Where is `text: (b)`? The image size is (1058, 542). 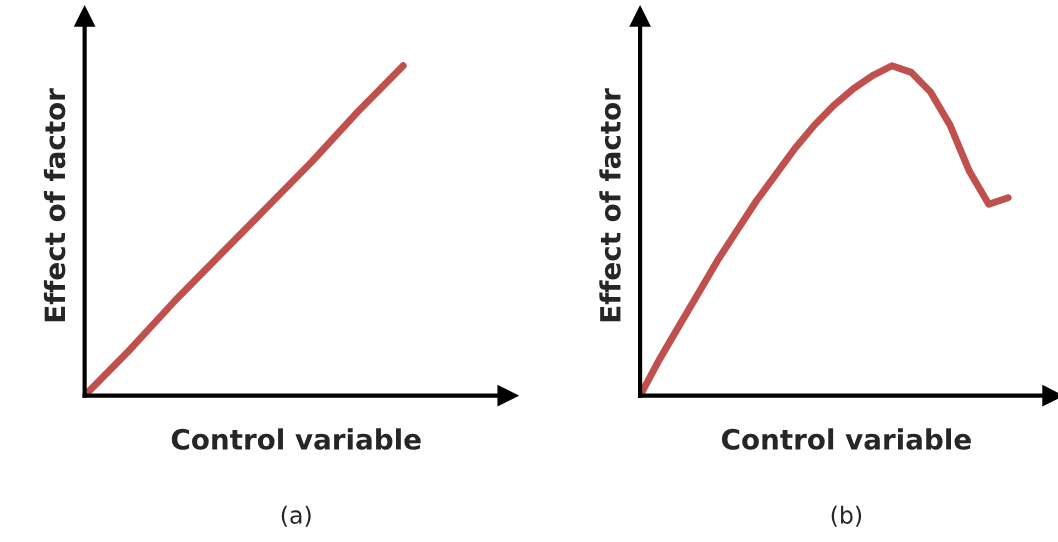
text: (b) is located at coordinates (846, 516).